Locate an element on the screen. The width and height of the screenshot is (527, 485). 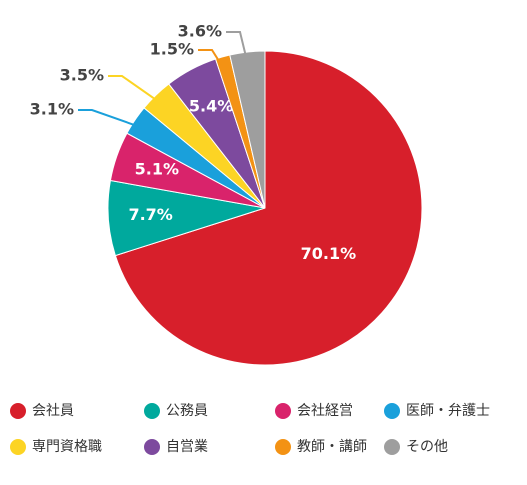
pie-slice is located at coordinates (247, 129).